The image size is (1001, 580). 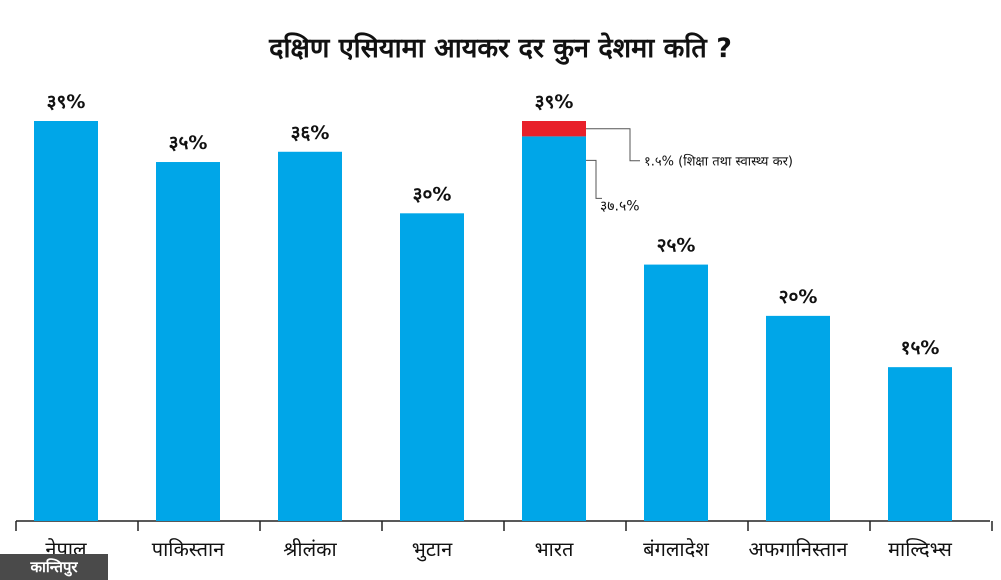 I want to click on brand-logo: कान्तिपुर, so click(x=54, y=567).